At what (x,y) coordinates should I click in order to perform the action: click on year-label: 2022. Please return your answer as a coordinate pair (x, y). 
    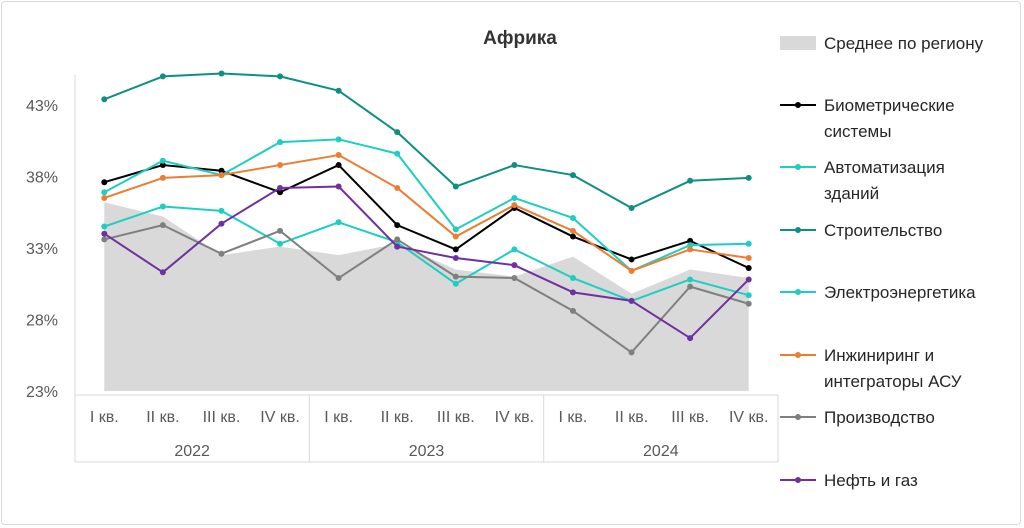
    Looking at the image, I should click on (192, 451).